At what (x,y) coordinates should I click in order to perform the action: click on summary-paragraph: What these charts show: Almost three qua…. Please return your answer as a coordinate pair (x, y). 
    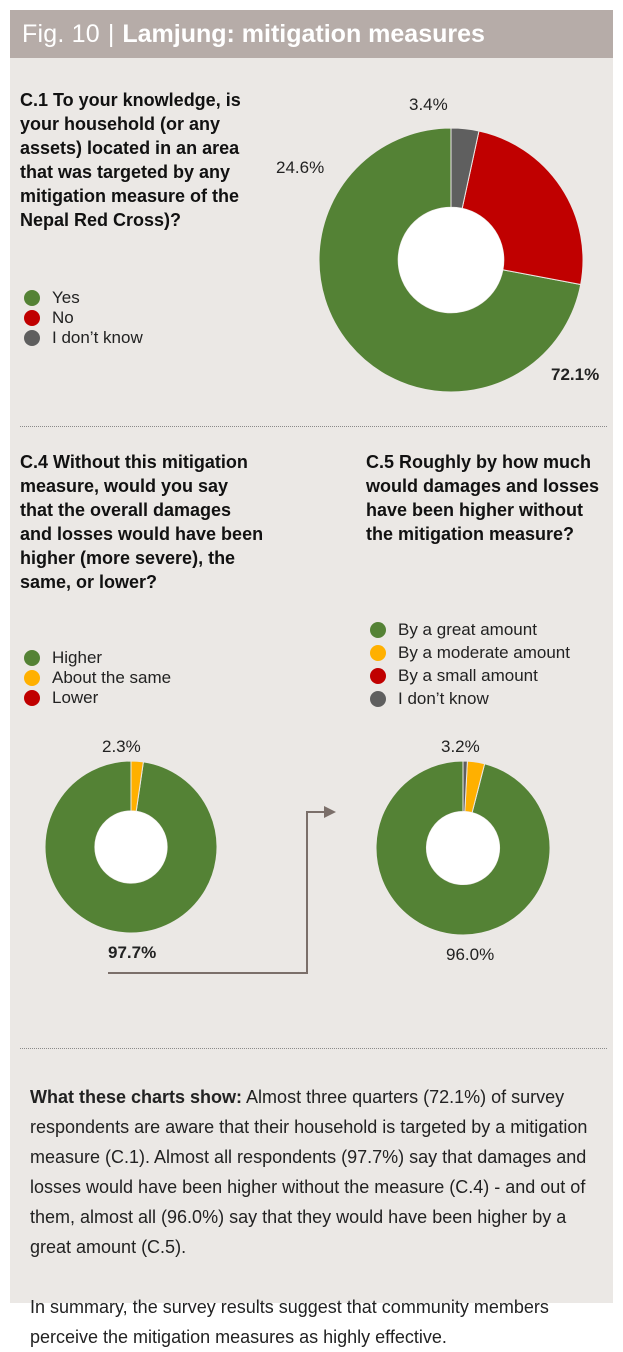
    Looking at the image, I should click on (315, 1172).